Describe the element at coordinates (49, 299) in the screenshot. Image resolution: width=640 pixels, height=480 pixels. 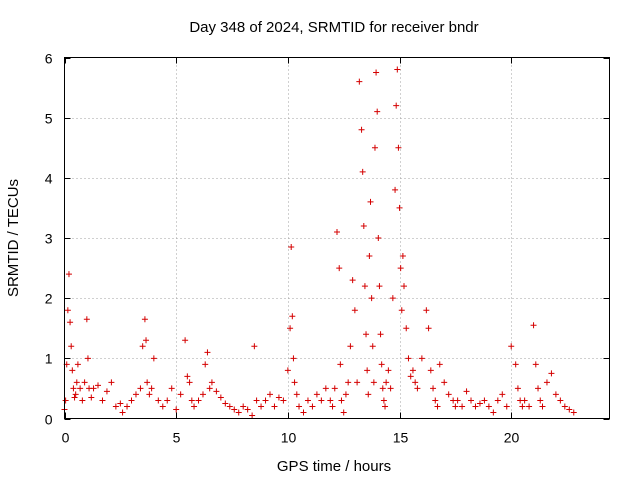
I see `y-tick-label: 2` at that location.